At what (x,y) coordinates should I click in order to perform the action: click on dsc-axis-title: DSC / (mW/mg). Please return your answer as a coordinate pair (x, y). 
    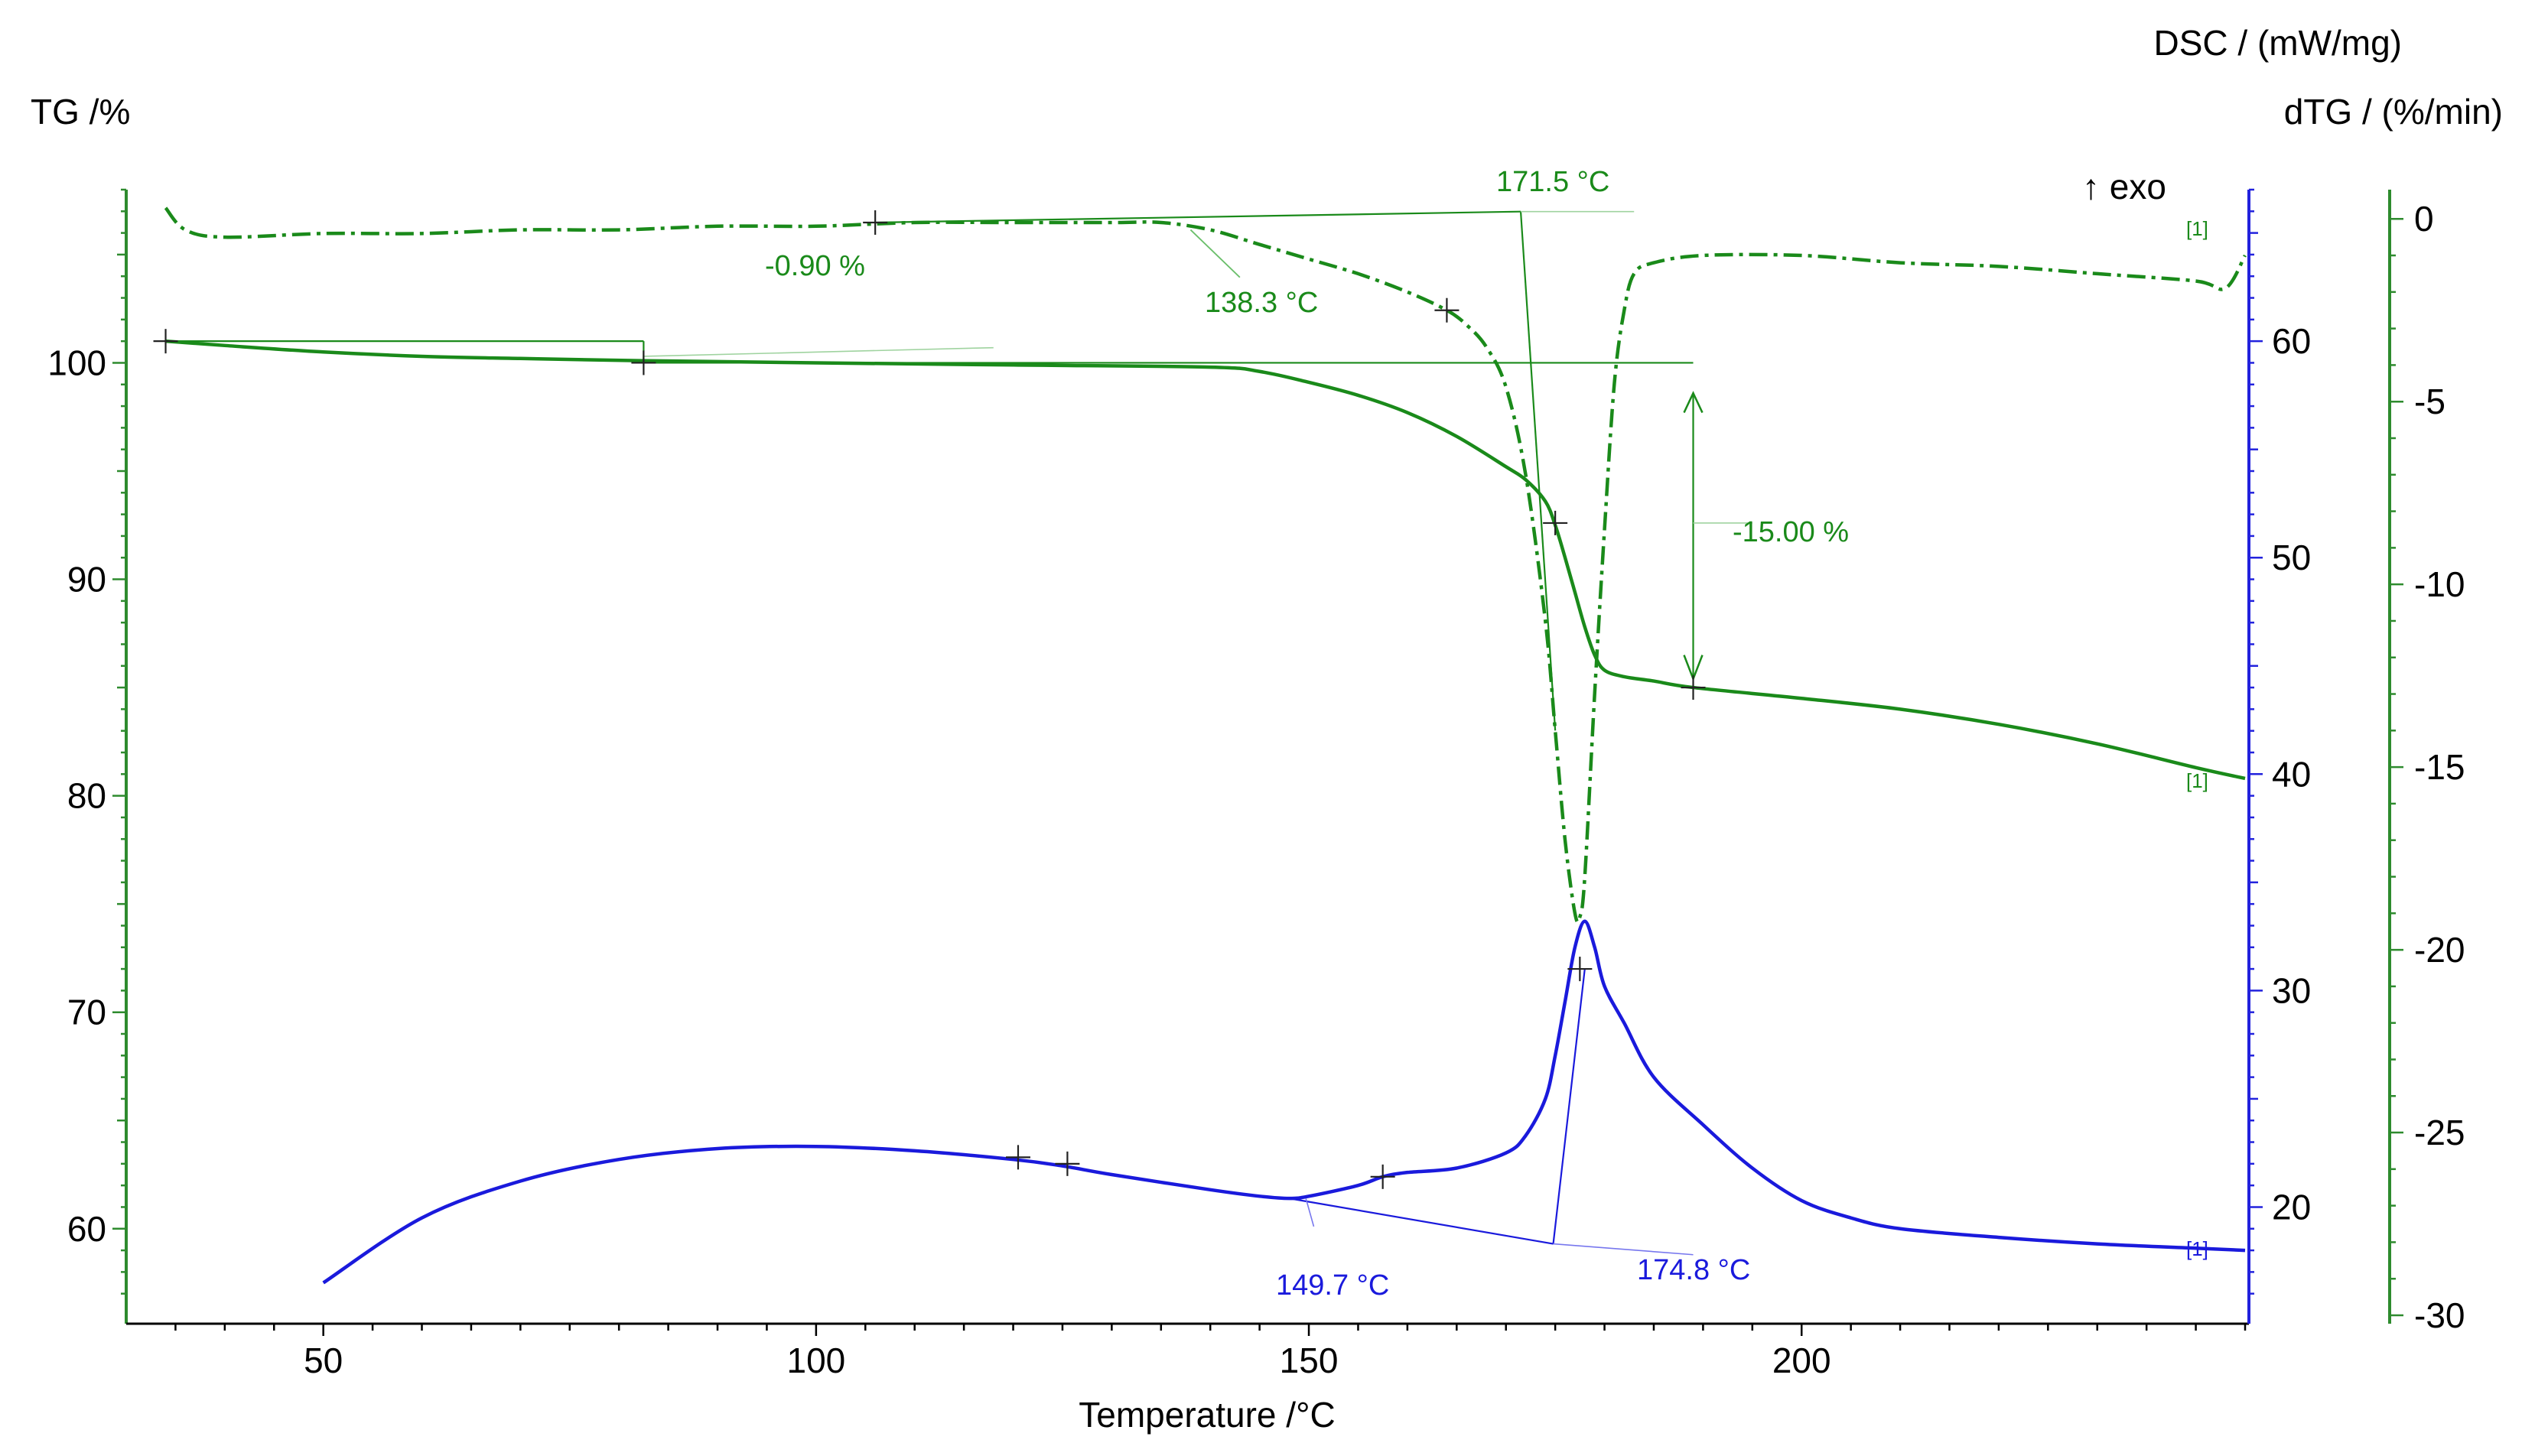
    Looking at the image, I should click on (2277, 43).